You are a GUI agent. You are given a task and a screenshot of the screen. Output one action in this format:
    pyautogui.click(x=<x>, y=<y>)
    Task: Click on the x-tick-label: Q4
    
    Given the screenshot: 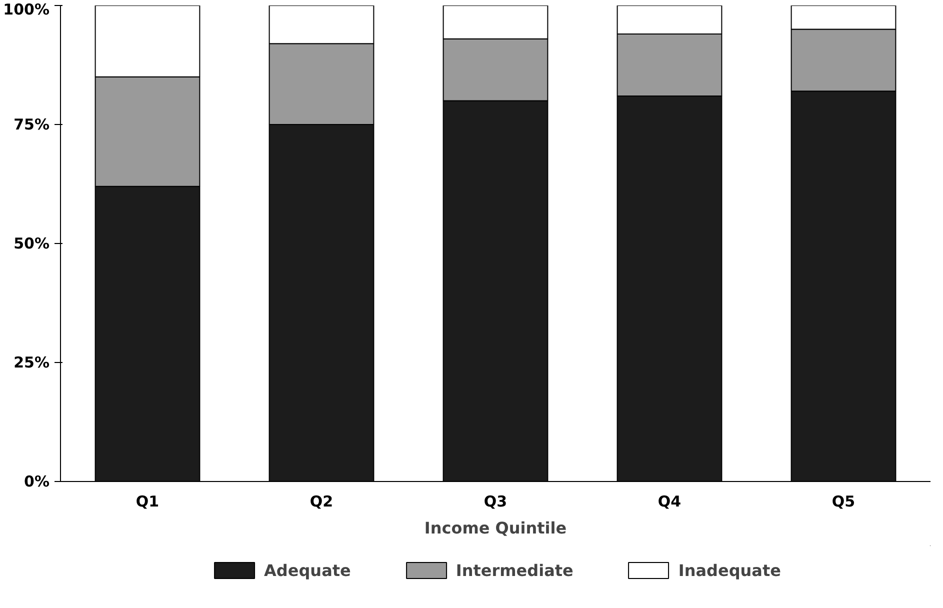 What is the action you would take?
    pyautogui.click(x=670, y=501)
    